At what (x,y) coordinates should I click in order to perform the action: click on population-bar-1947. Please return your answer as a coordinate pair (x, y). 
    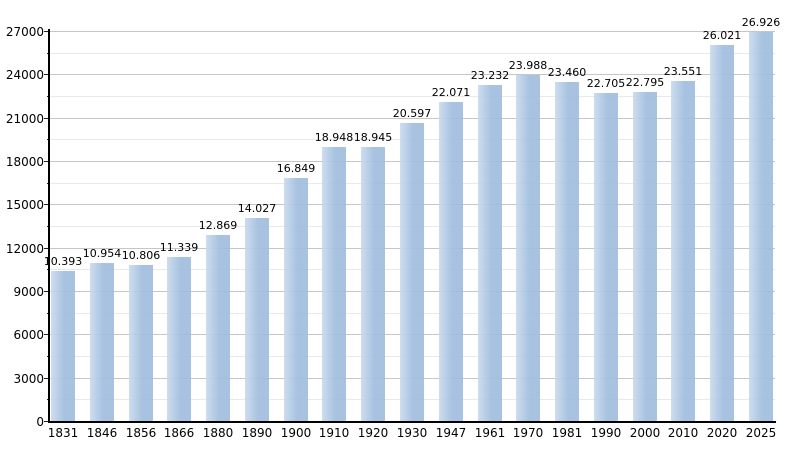
    Looking at the image, I should click on (451, 261).